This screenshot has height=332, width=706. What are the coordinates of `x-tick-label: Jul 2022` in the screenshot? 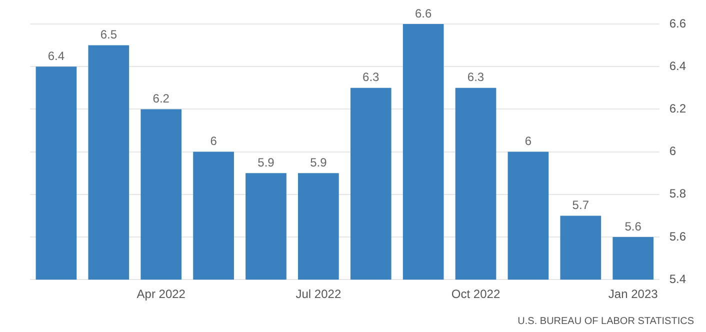 It's located at (319, 294).